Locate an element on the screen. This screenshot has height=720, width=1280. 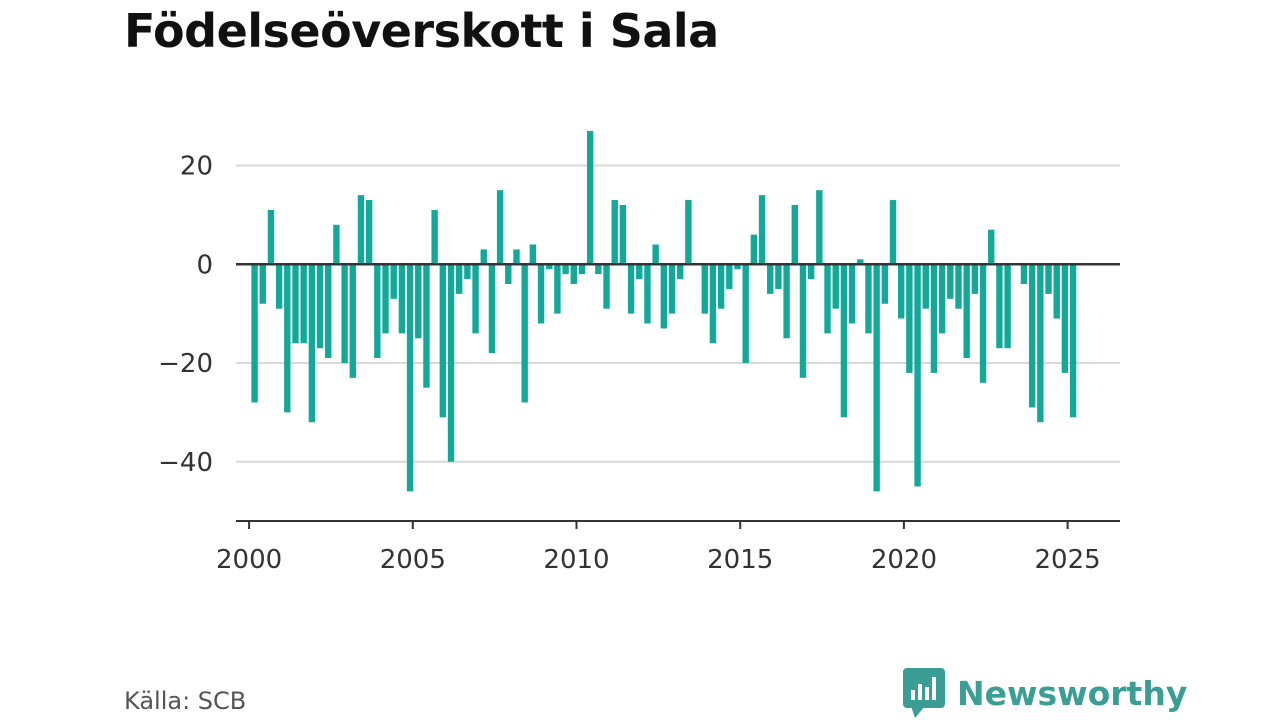
y-tick-label: 0 is located at coordinates (204, 265).